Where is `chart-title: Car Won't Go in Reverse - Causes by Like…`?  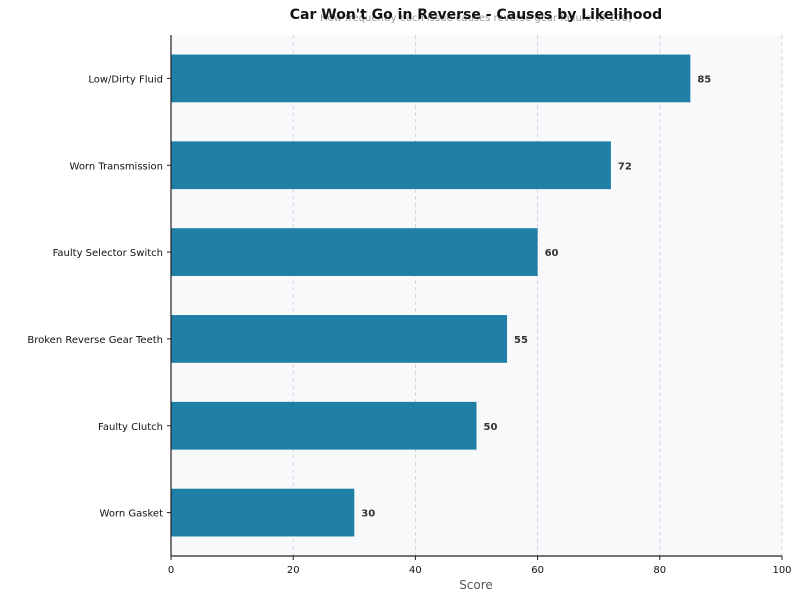 chart-title: Car Won't Go in Reverse - Causes by Like… is located at coordinates (476, 15).